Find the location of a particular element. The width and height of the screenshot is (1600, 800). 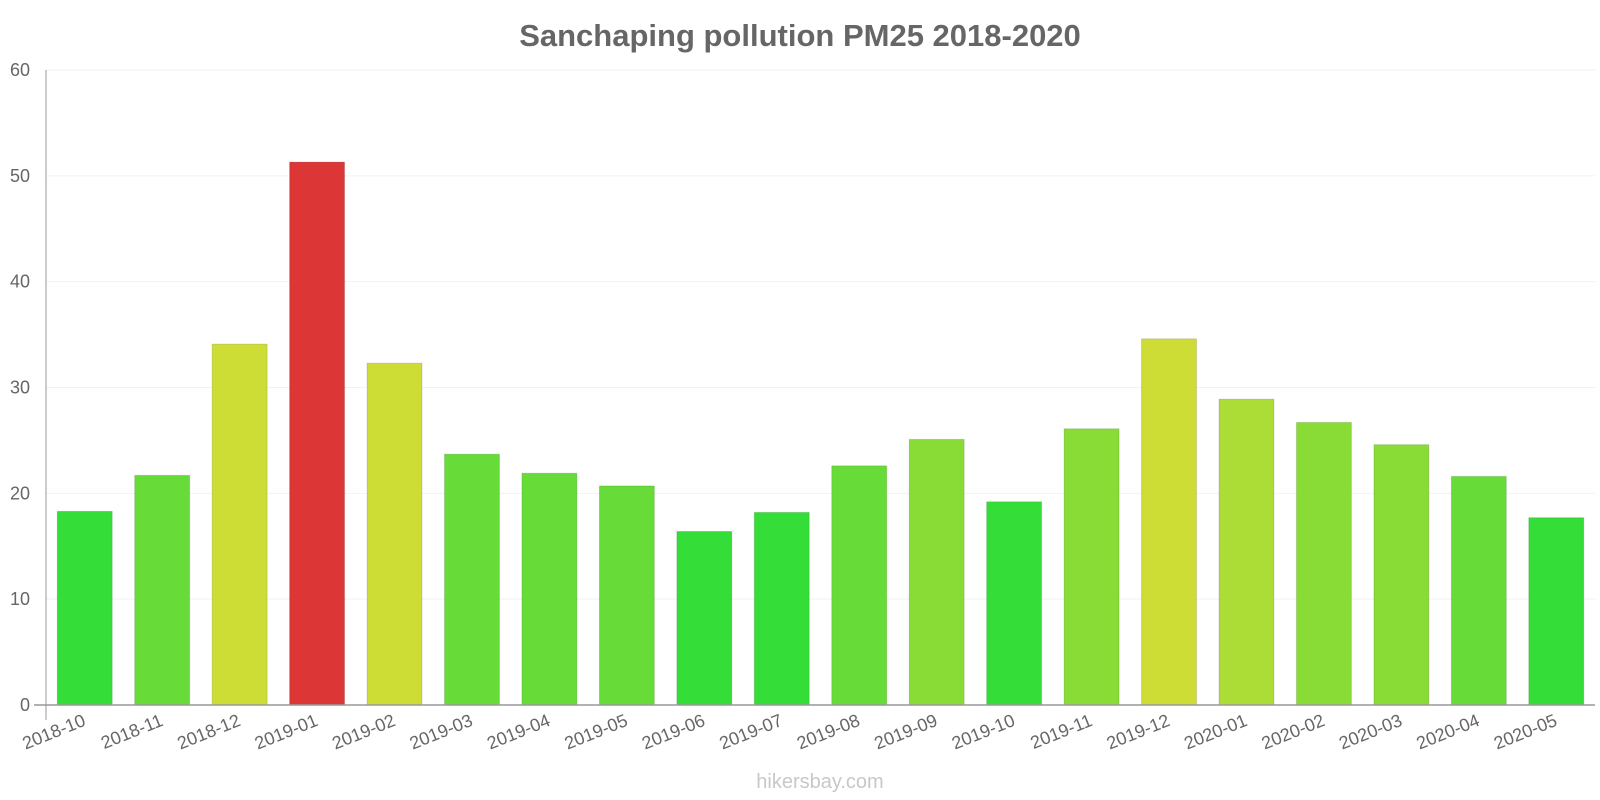

x-tick-label: 2020-04 is located at coordinates (1448, 731).